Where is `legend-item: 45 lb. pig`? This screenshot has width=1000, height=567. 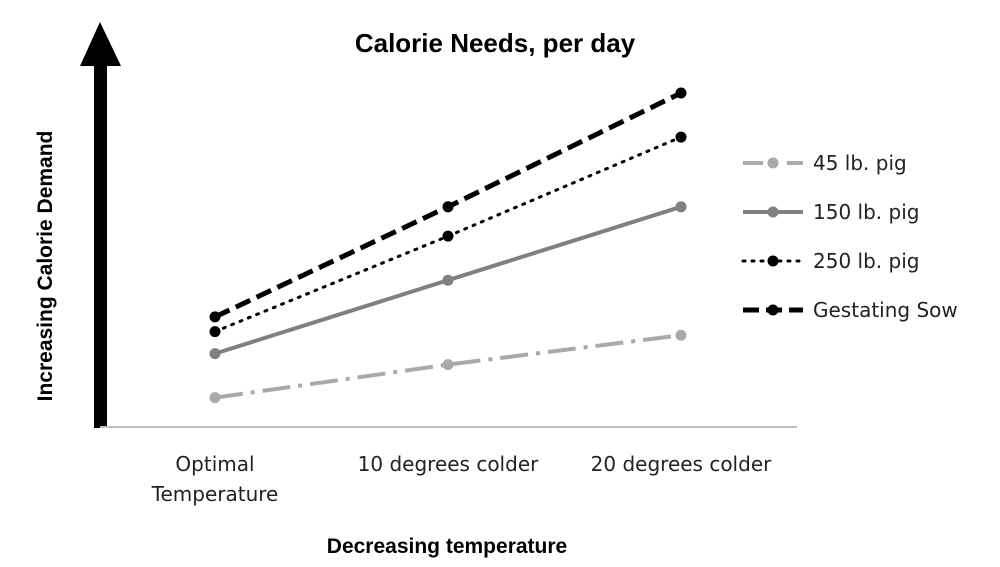
legend-item: 45 lb. pig is located at coordinates (825, 163).